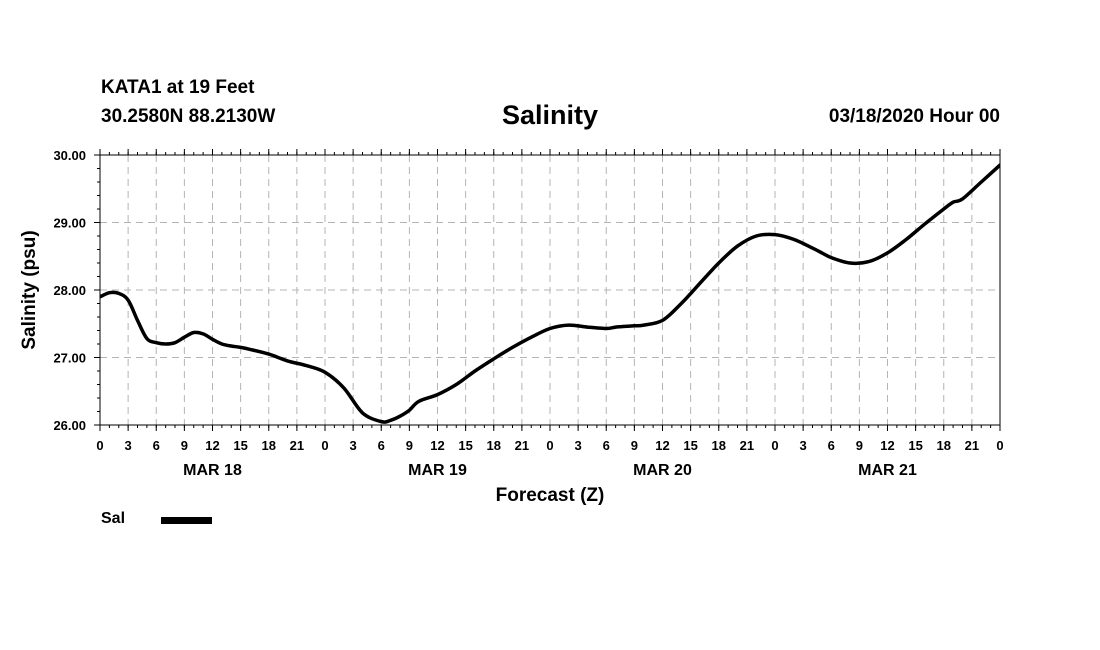 The width and height of the screenshot is (1100, 650). What do you see at coordinates (113, 518) in the screenshot?
I see `legend-label: Sal` at bounding box center [113, 518].